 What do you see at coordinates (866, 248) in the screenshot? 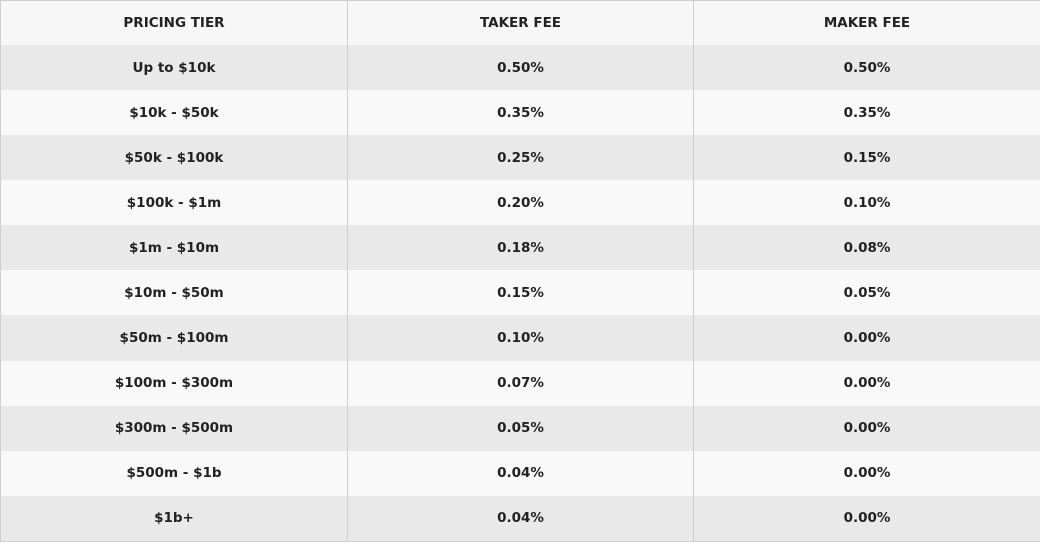
I see `cell-maker-fee: 0.08%` at bounding box center [866, 248].